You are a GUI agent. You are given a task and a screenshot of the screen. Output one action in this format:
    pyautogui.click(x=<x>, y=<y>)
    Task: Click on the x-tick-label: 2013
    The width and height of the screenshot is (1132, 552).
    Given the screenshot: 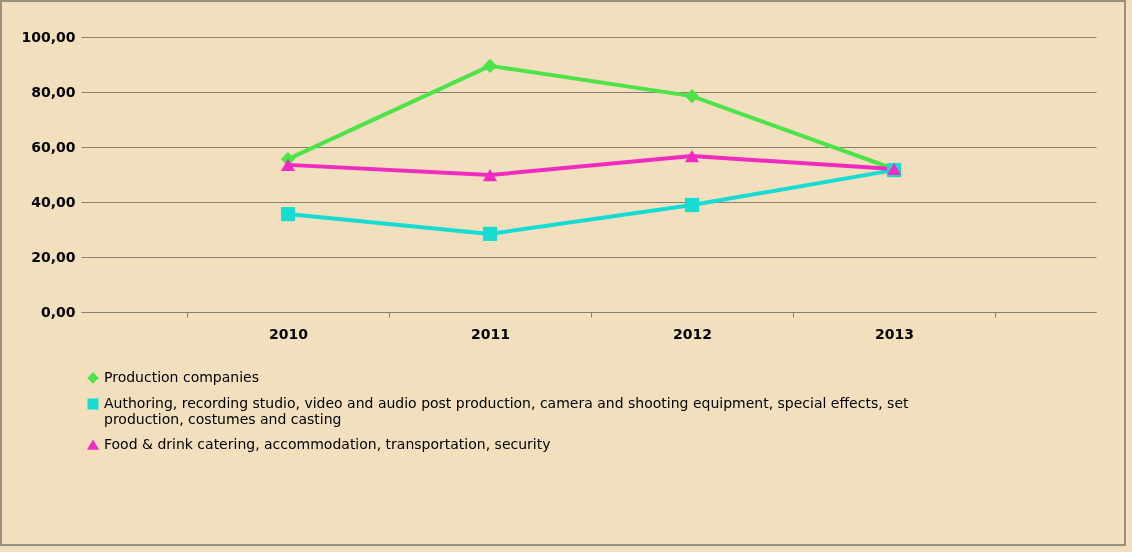 What is the action you would take?
    pyautogui.click(x=894, y=333)
    